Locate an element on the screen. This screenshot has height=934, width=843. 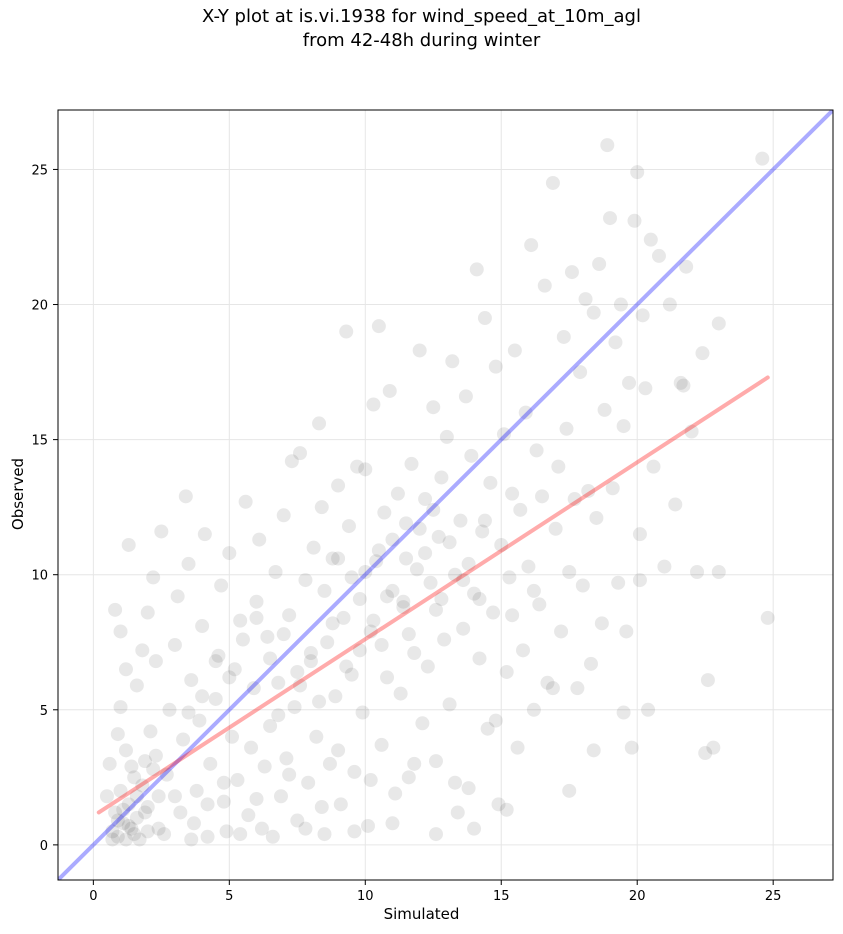
x-tick-label: 20 is located at coordinates (637, 896).